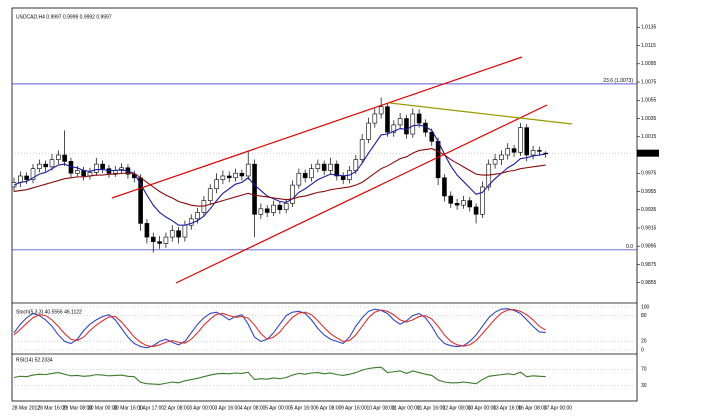 The height and width of the screenshot is (416, 701). I want to click on indicator-title: Stoch(5,3,3) 40.5556 46.1122, so click(49, 312).